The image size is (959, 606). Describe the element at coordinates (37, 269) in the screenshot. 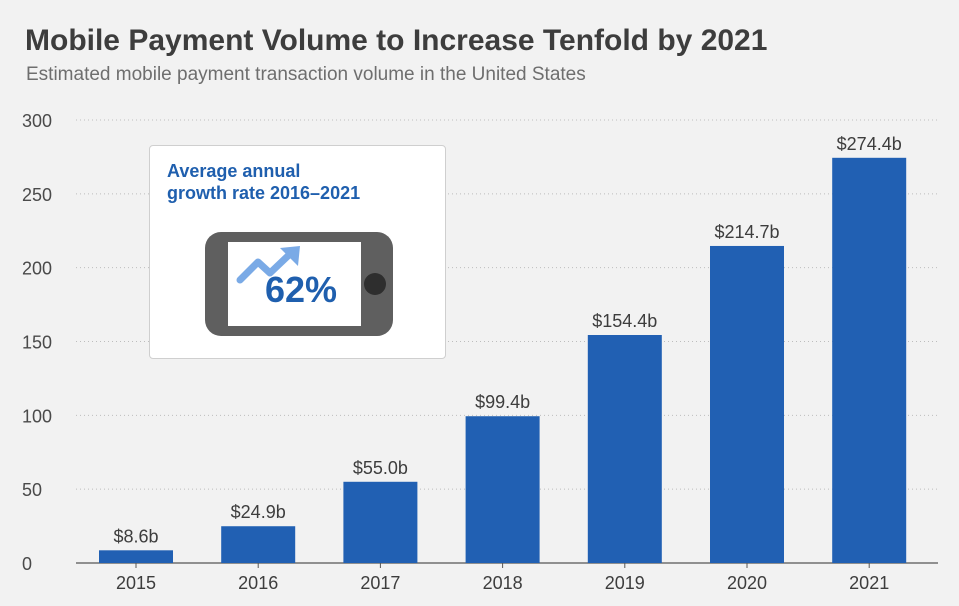

I see `y-tick-label: 200` at that location.